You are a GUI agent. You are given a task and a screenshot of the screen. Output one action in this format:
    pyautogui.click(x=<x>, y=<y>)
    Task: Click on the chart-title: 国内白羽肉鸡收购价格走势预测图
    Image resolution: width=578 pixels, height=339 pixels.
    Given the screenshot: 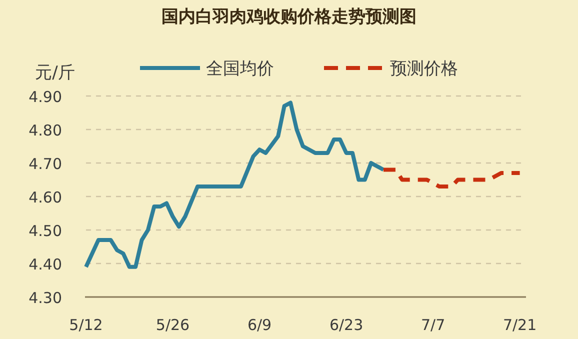 What is the action you would take?
    pyautogui.click(x=289, y=17)
    